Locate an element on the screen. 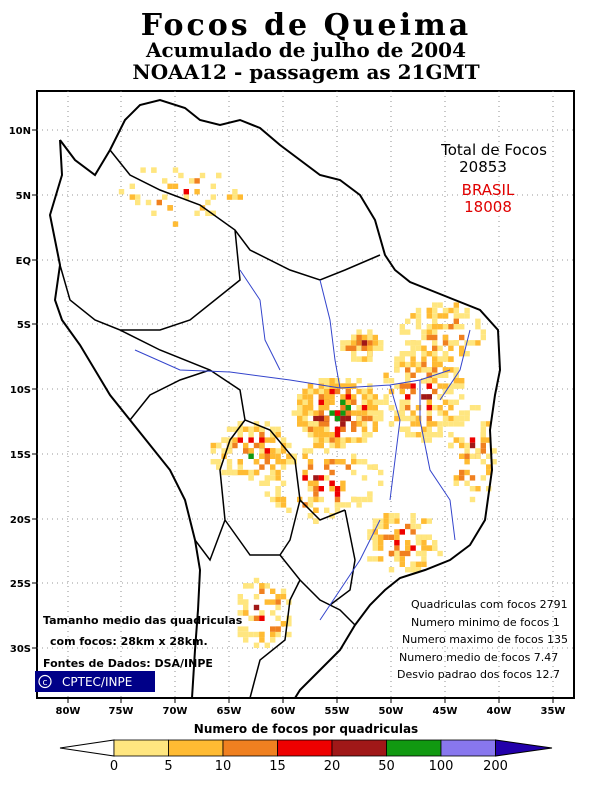 Image resolution: width=612 pixels, height=792 pixels. legend-tick: 15 is located at coordinates (277, 766).